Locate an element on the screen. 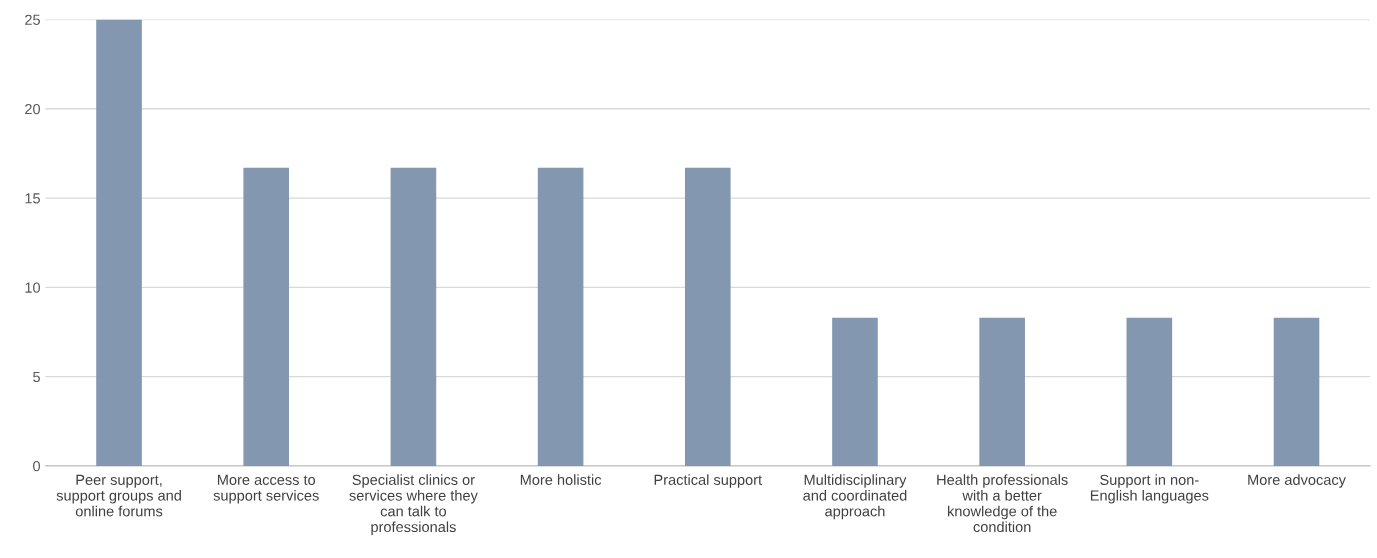 Image resolution: width=1377 pixels, height=558 pixels. y-tick-label: 0 is located at coordinates (37, 466).